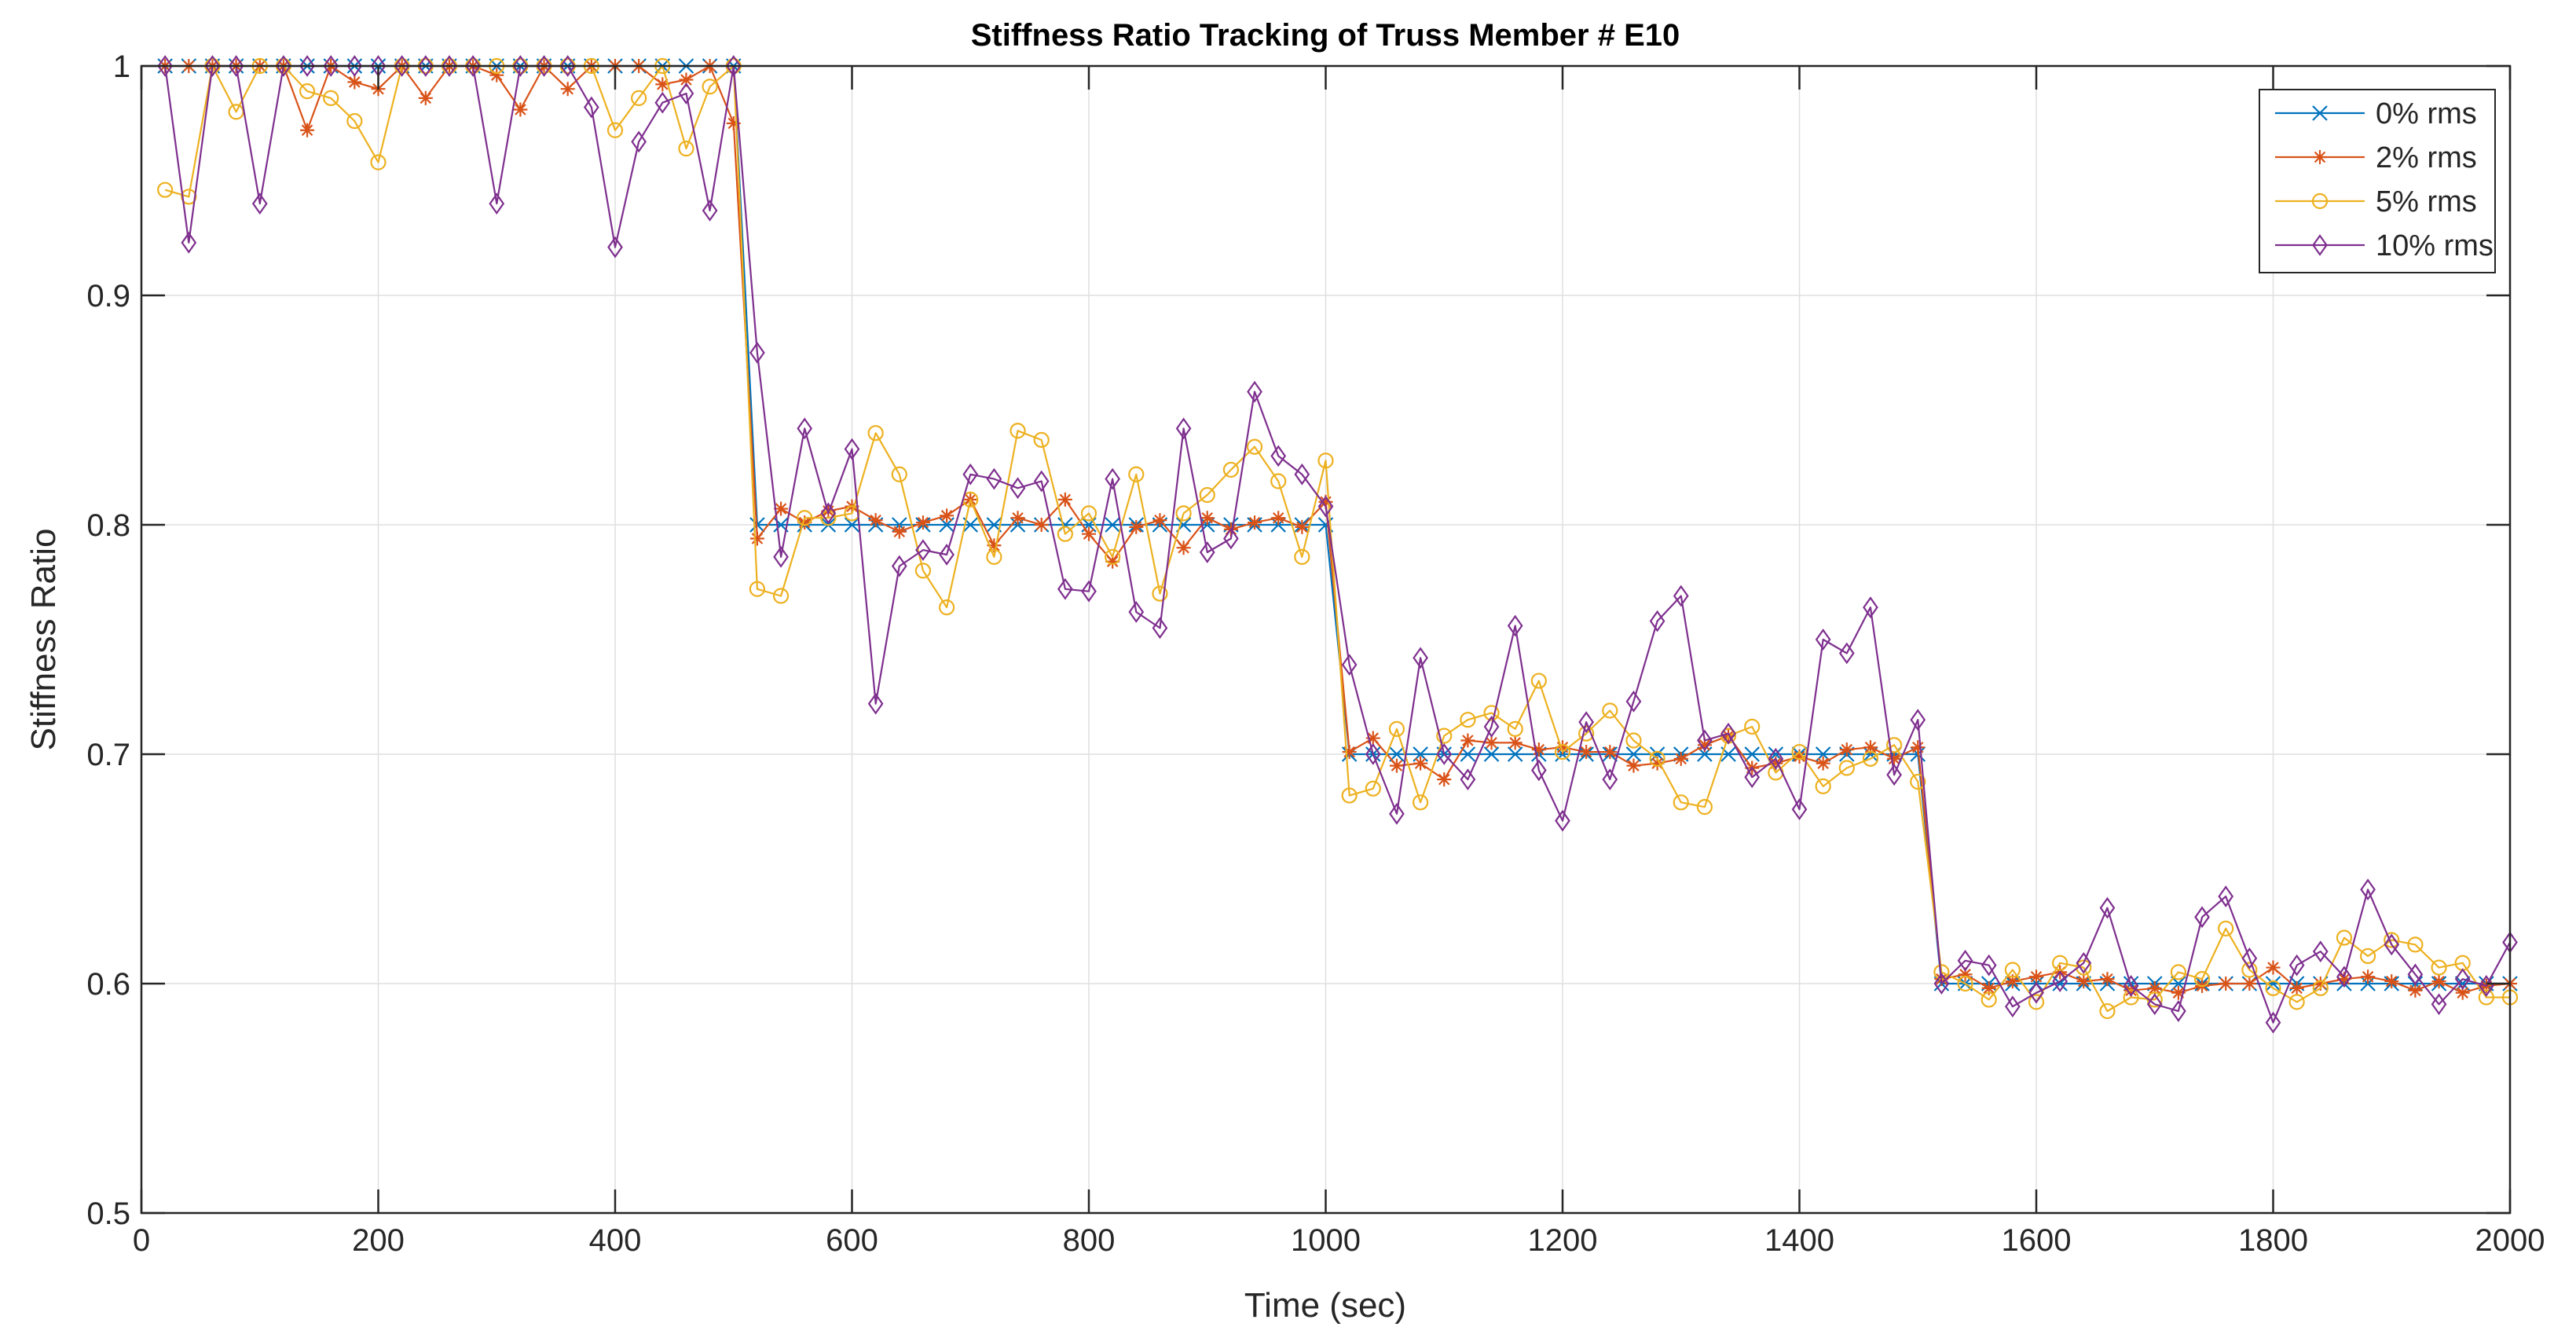 The image size is (2576, 1334). Describe the element at coordinates (108, 525) in the screenshot. I see `y-tick-label: 0.8` at that location.